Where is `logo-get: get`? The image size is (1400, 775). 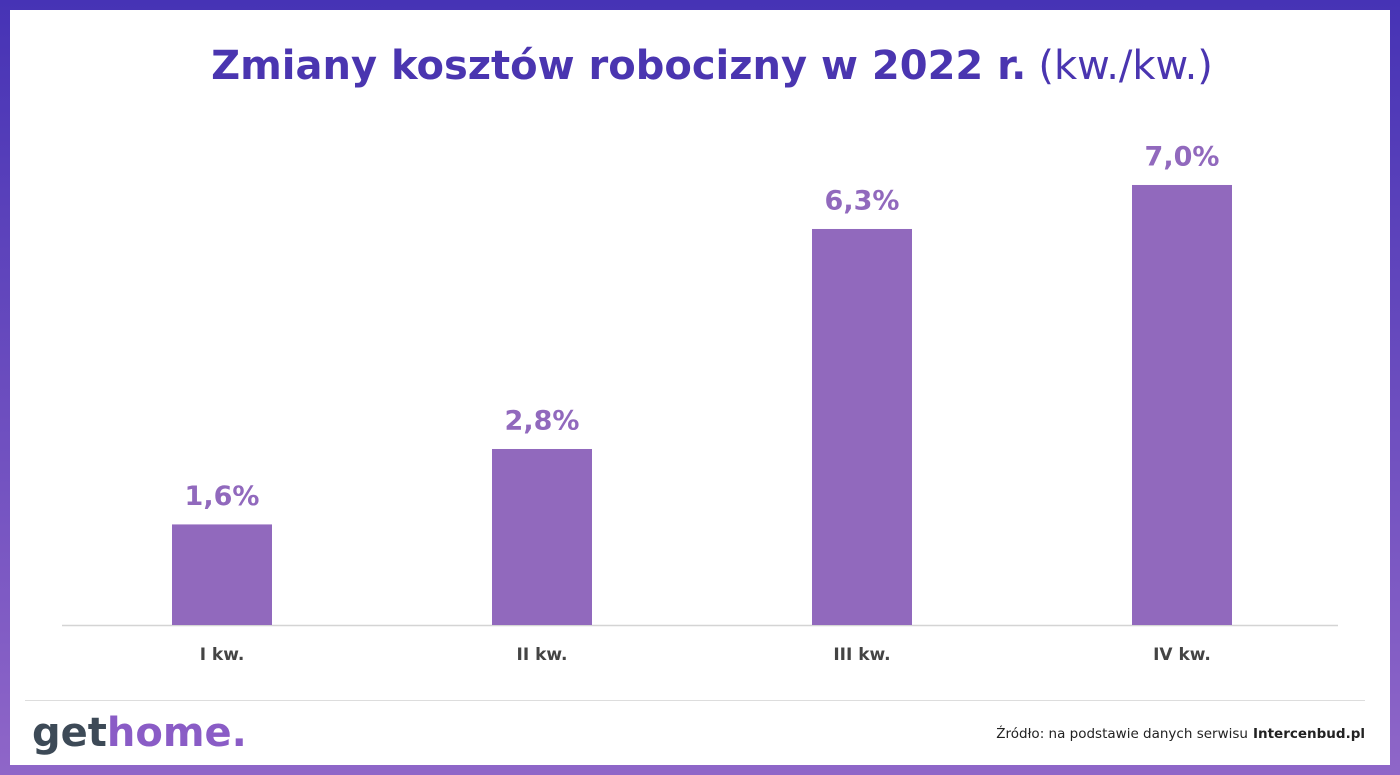
logo-get: get is located at coordinates (69, 733).